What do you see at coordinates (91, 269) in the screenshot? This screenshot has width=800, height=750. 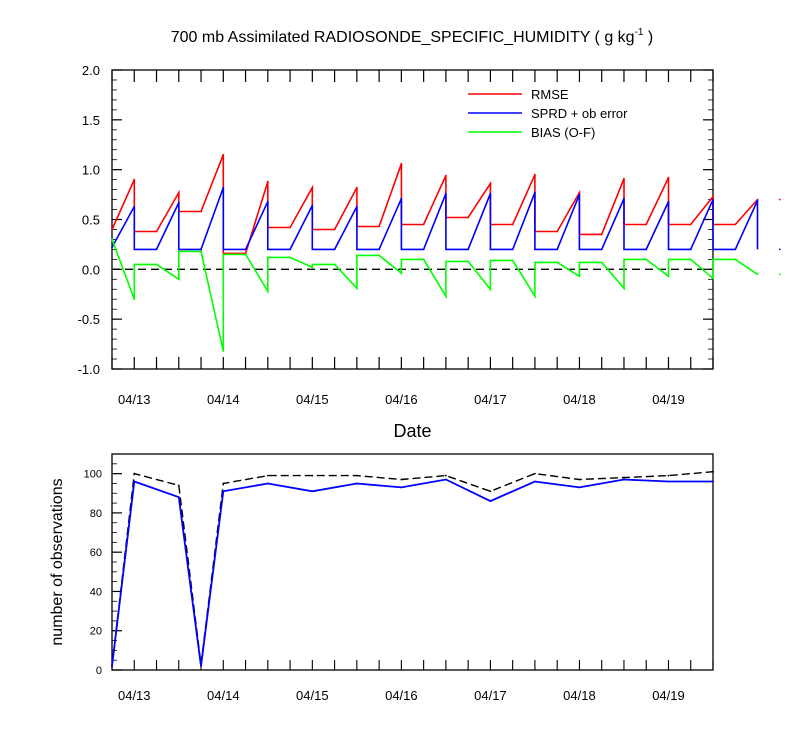 I see `y-tick-label: 0.0` at bounding box center [91, 269].